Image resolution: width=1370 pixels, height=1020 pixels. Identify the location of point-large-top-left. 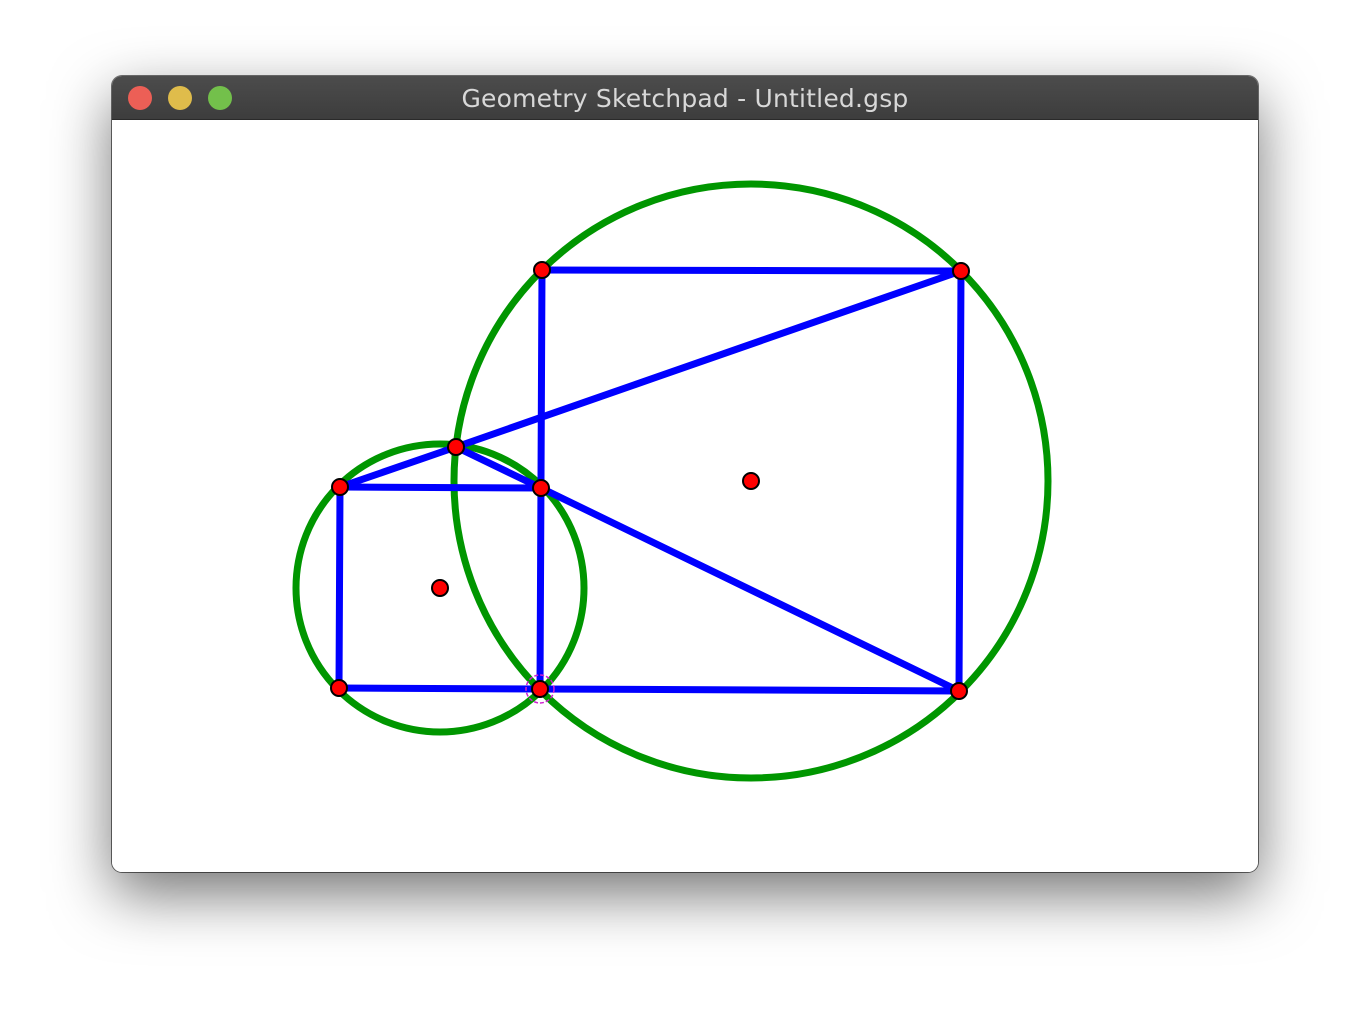
(542, 270).